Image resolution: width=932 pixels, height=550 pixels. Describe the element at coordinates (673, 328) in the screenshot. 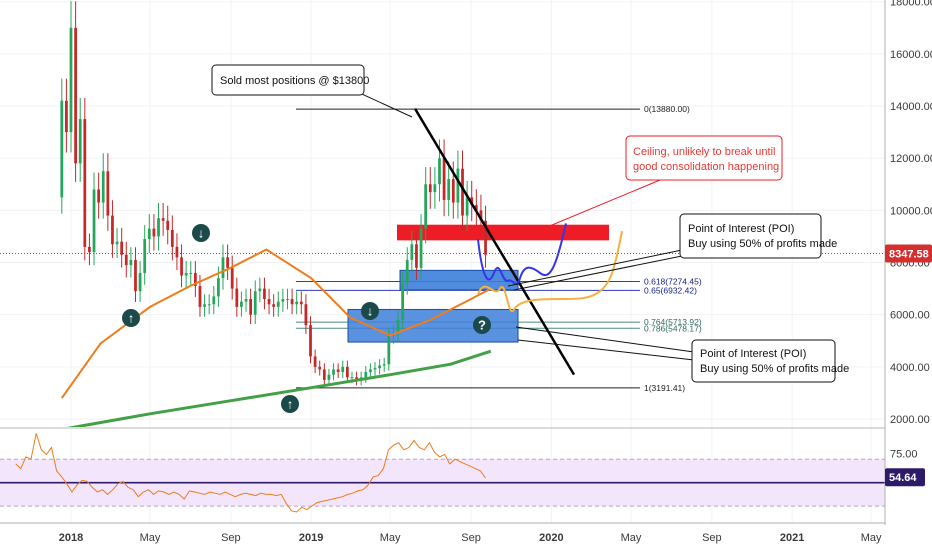

I see `fib-label: 0.786(5478.17)` at that location.